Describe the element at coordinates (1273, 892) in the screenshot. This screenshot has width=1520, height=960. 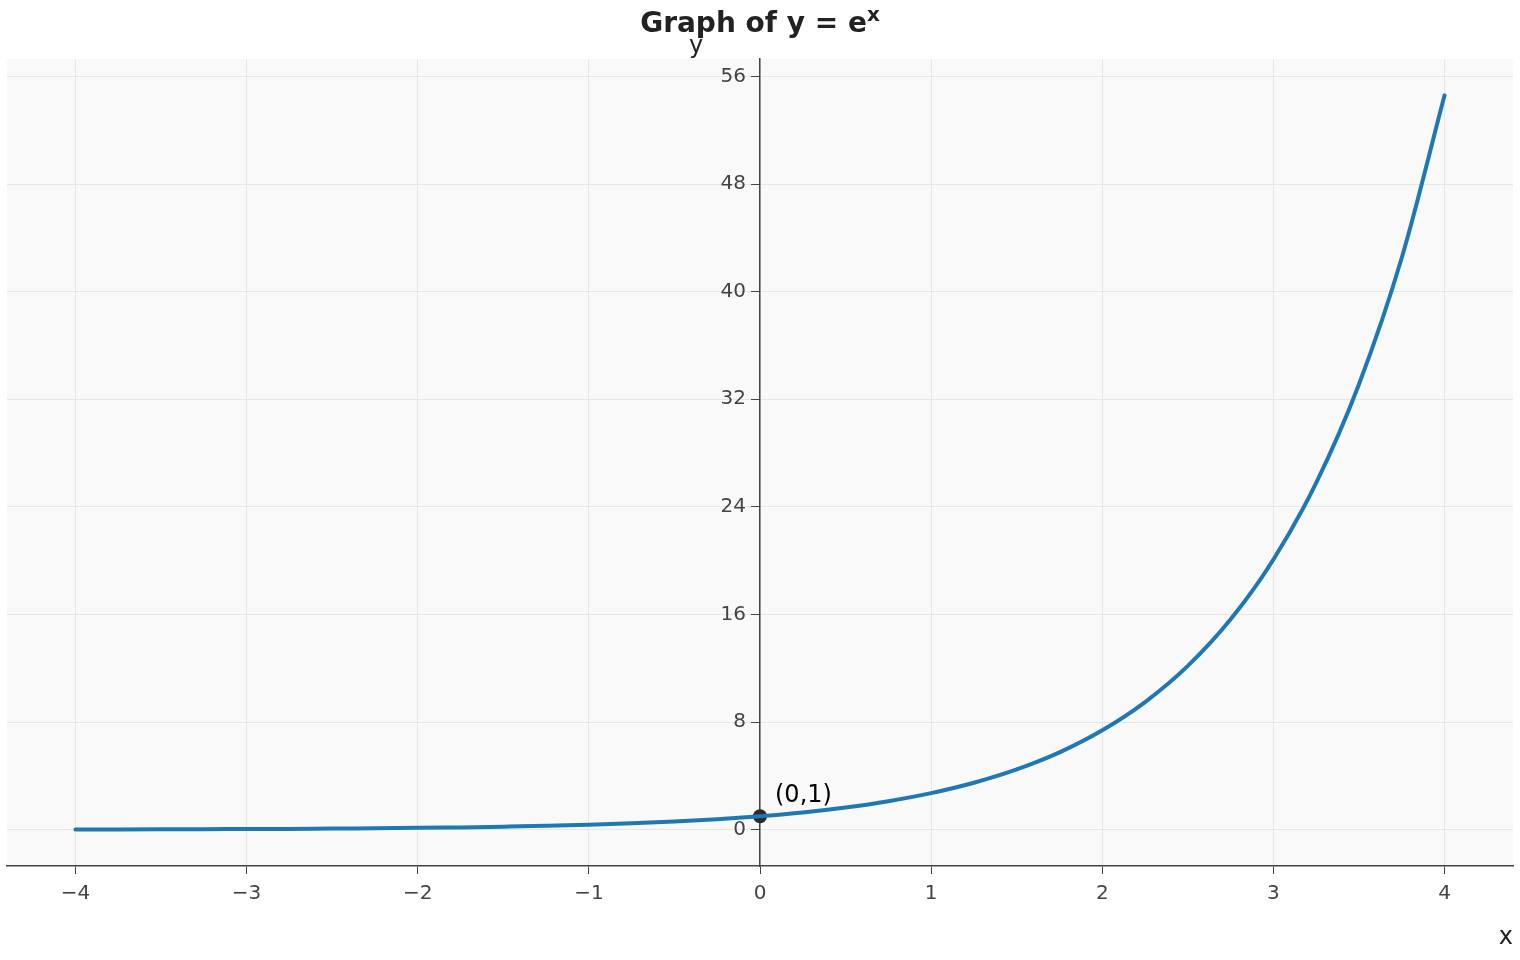
I see `x-tick-label: 3` at that location.